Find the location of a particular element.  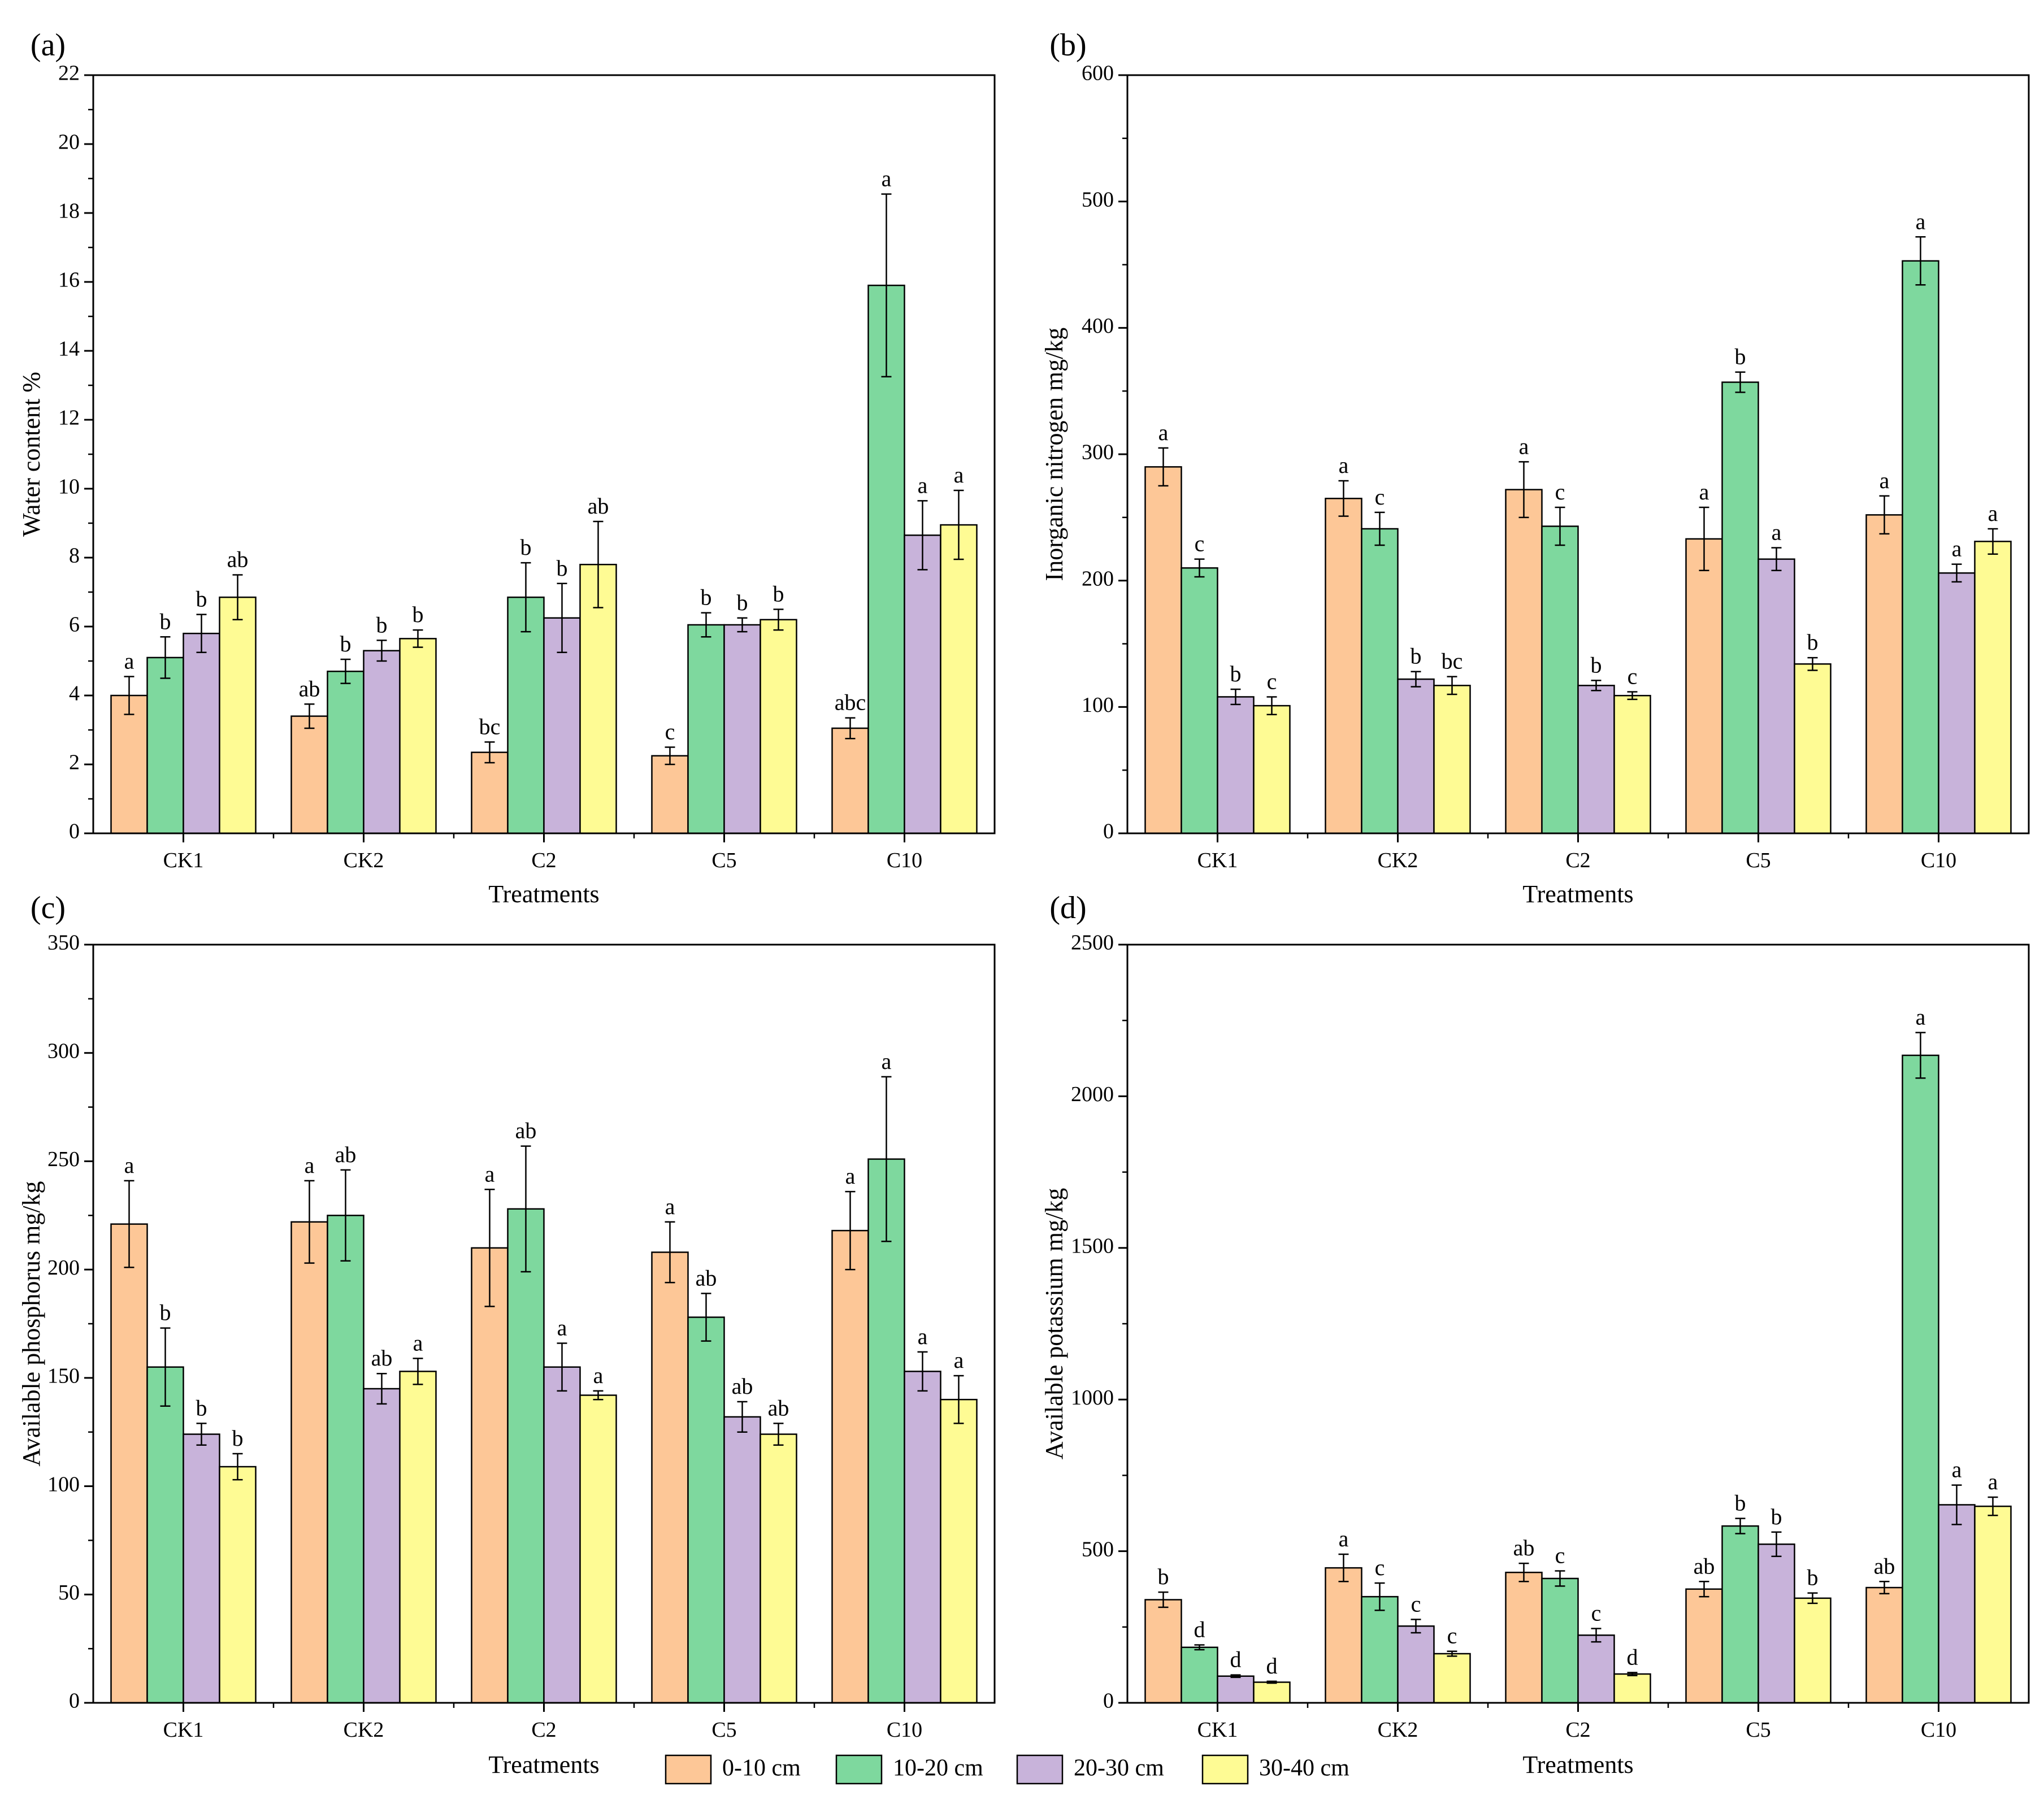

series-30-40-cm: c bc c b a is located at coordinates (1633, 667).